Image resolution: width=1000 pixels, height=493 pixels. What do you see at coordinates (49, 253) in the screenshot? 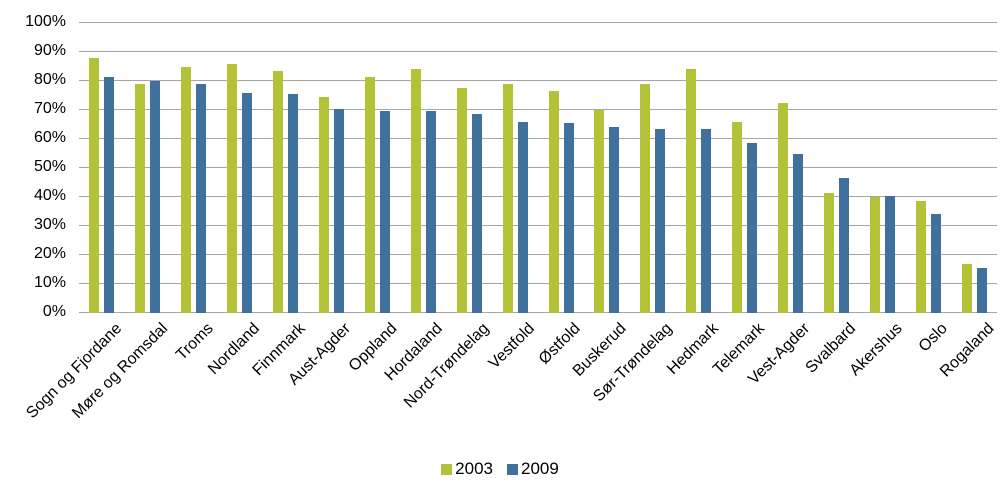
I see `y-axis-tick-label: 20%` at bounding box center [49, 253].